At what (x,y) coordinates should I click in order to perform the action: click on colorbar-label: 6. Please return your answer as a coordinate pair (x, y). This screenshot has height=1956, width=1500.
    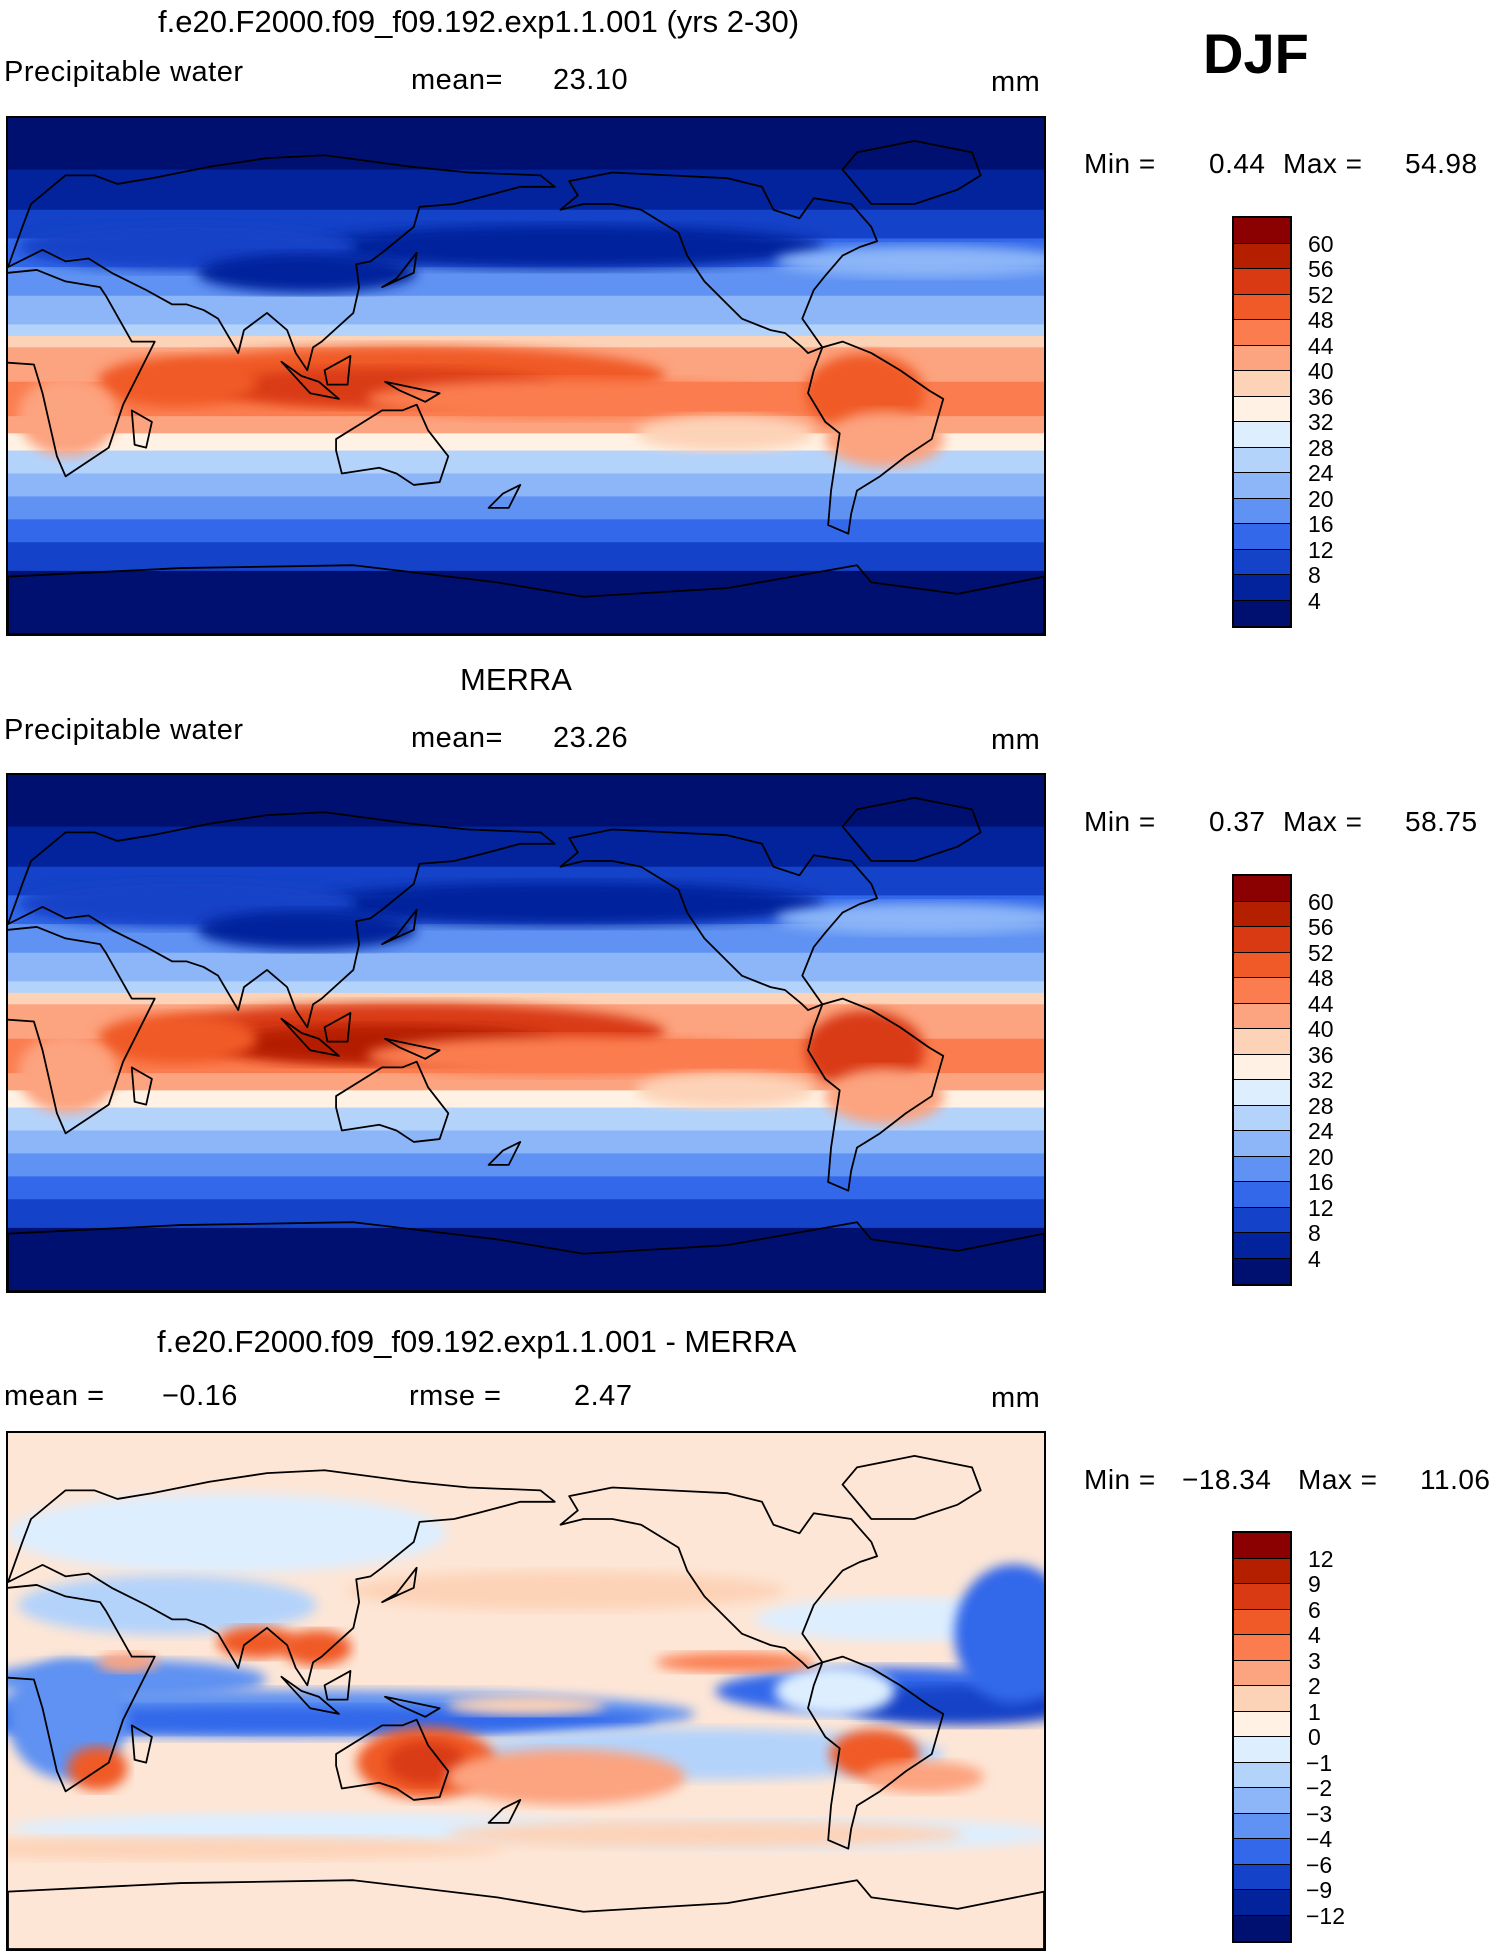
    Looking at the image, I should click on (1314, 1609).